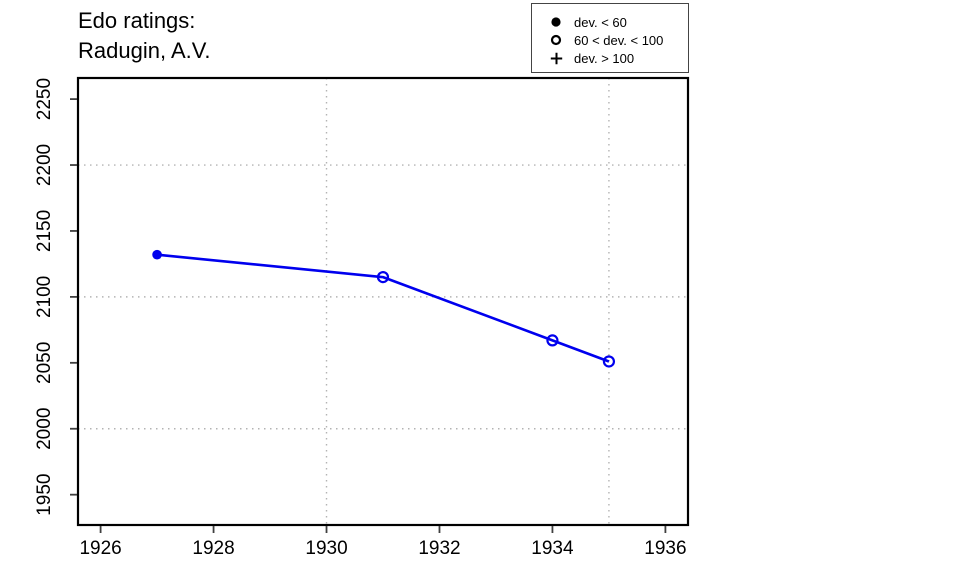  Describe the element at coordinates (600, 22) in the screenshot. I see `legend-item-label: dev. < 60` at that location.